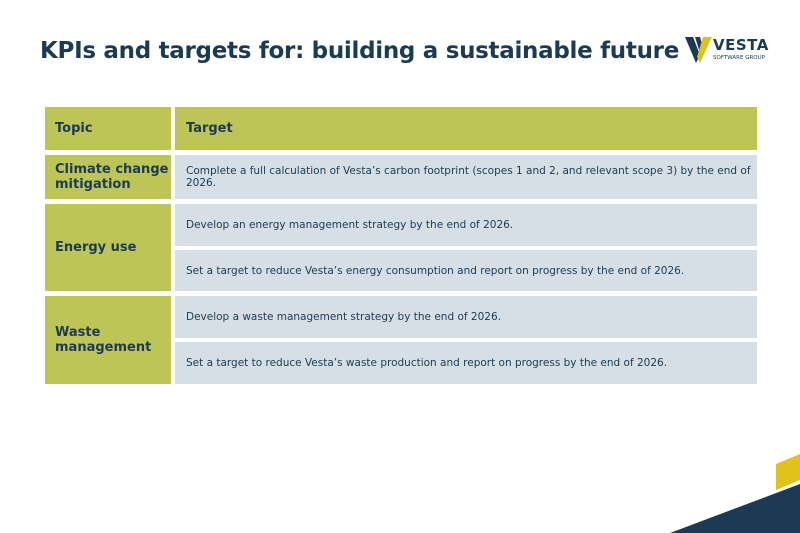 Image resolution: width=800 pixels, height=533 pixels. I want to click on column-header: Target, so click(466, 128).